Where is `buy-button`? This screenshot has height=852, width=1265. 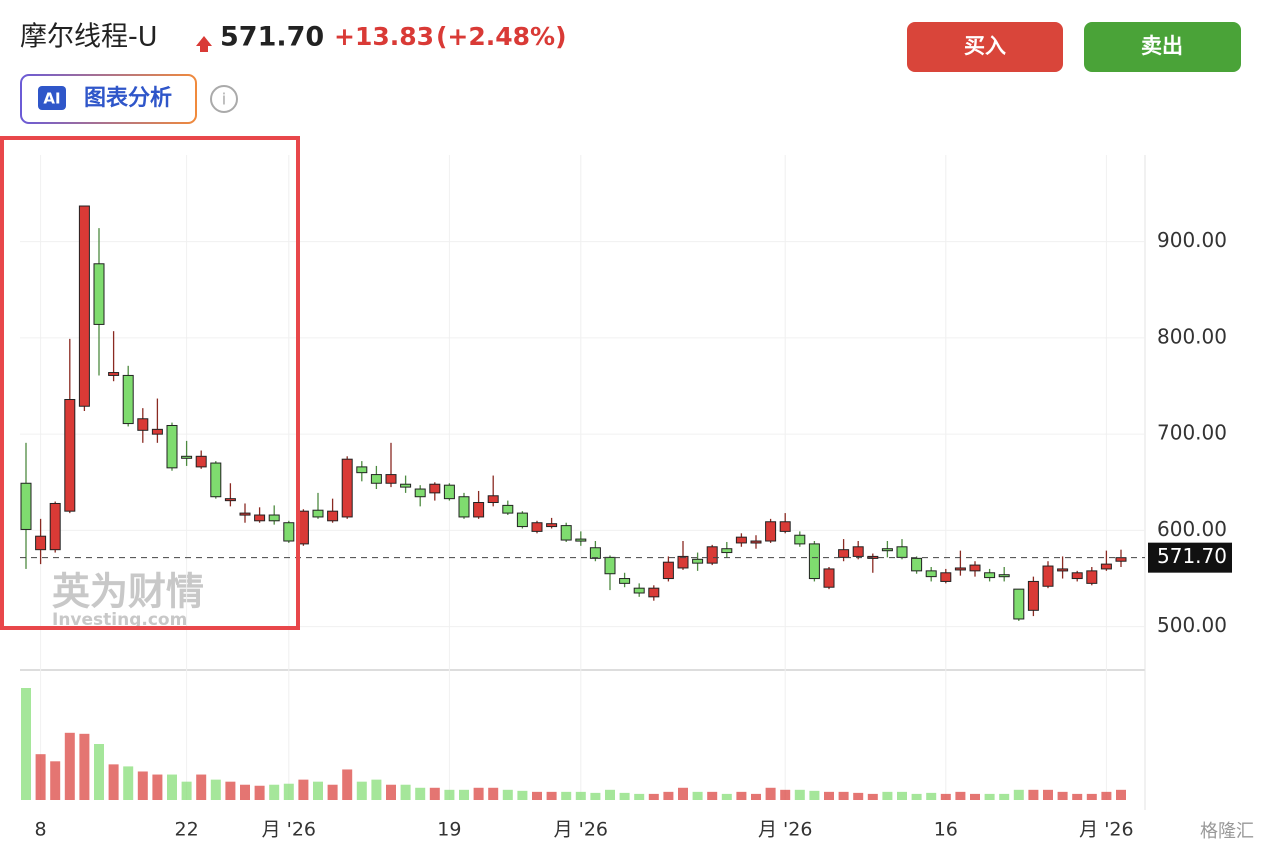 buy-button is located at coordinates (985, 47).